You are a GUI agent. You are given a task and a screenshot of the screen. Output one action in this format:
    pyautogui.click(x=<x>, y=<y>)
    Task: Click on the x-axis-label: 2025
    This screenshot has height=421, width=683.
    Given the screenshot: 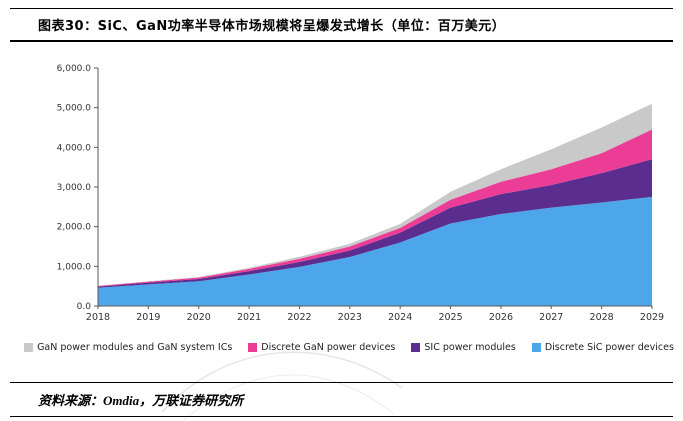 What is the action you would take?
    pyautogui.click(x=450, y=317)
    